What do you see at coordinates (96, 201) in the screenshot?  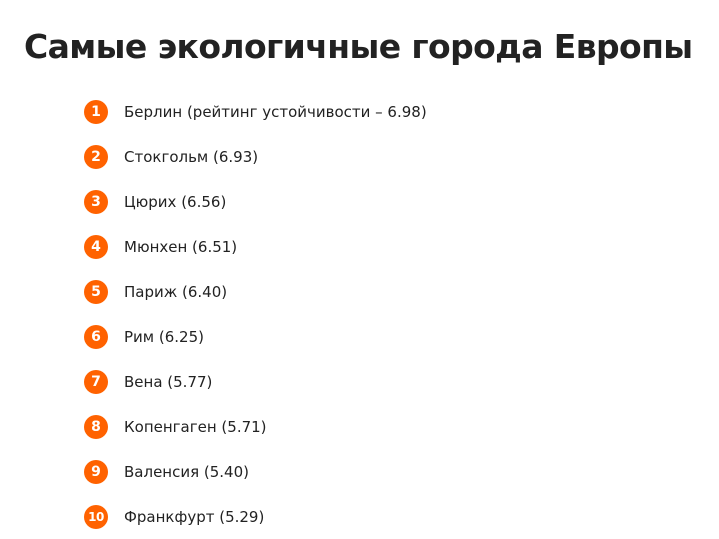 I see `rank-badge: 3` at bounding box center [96, 201].